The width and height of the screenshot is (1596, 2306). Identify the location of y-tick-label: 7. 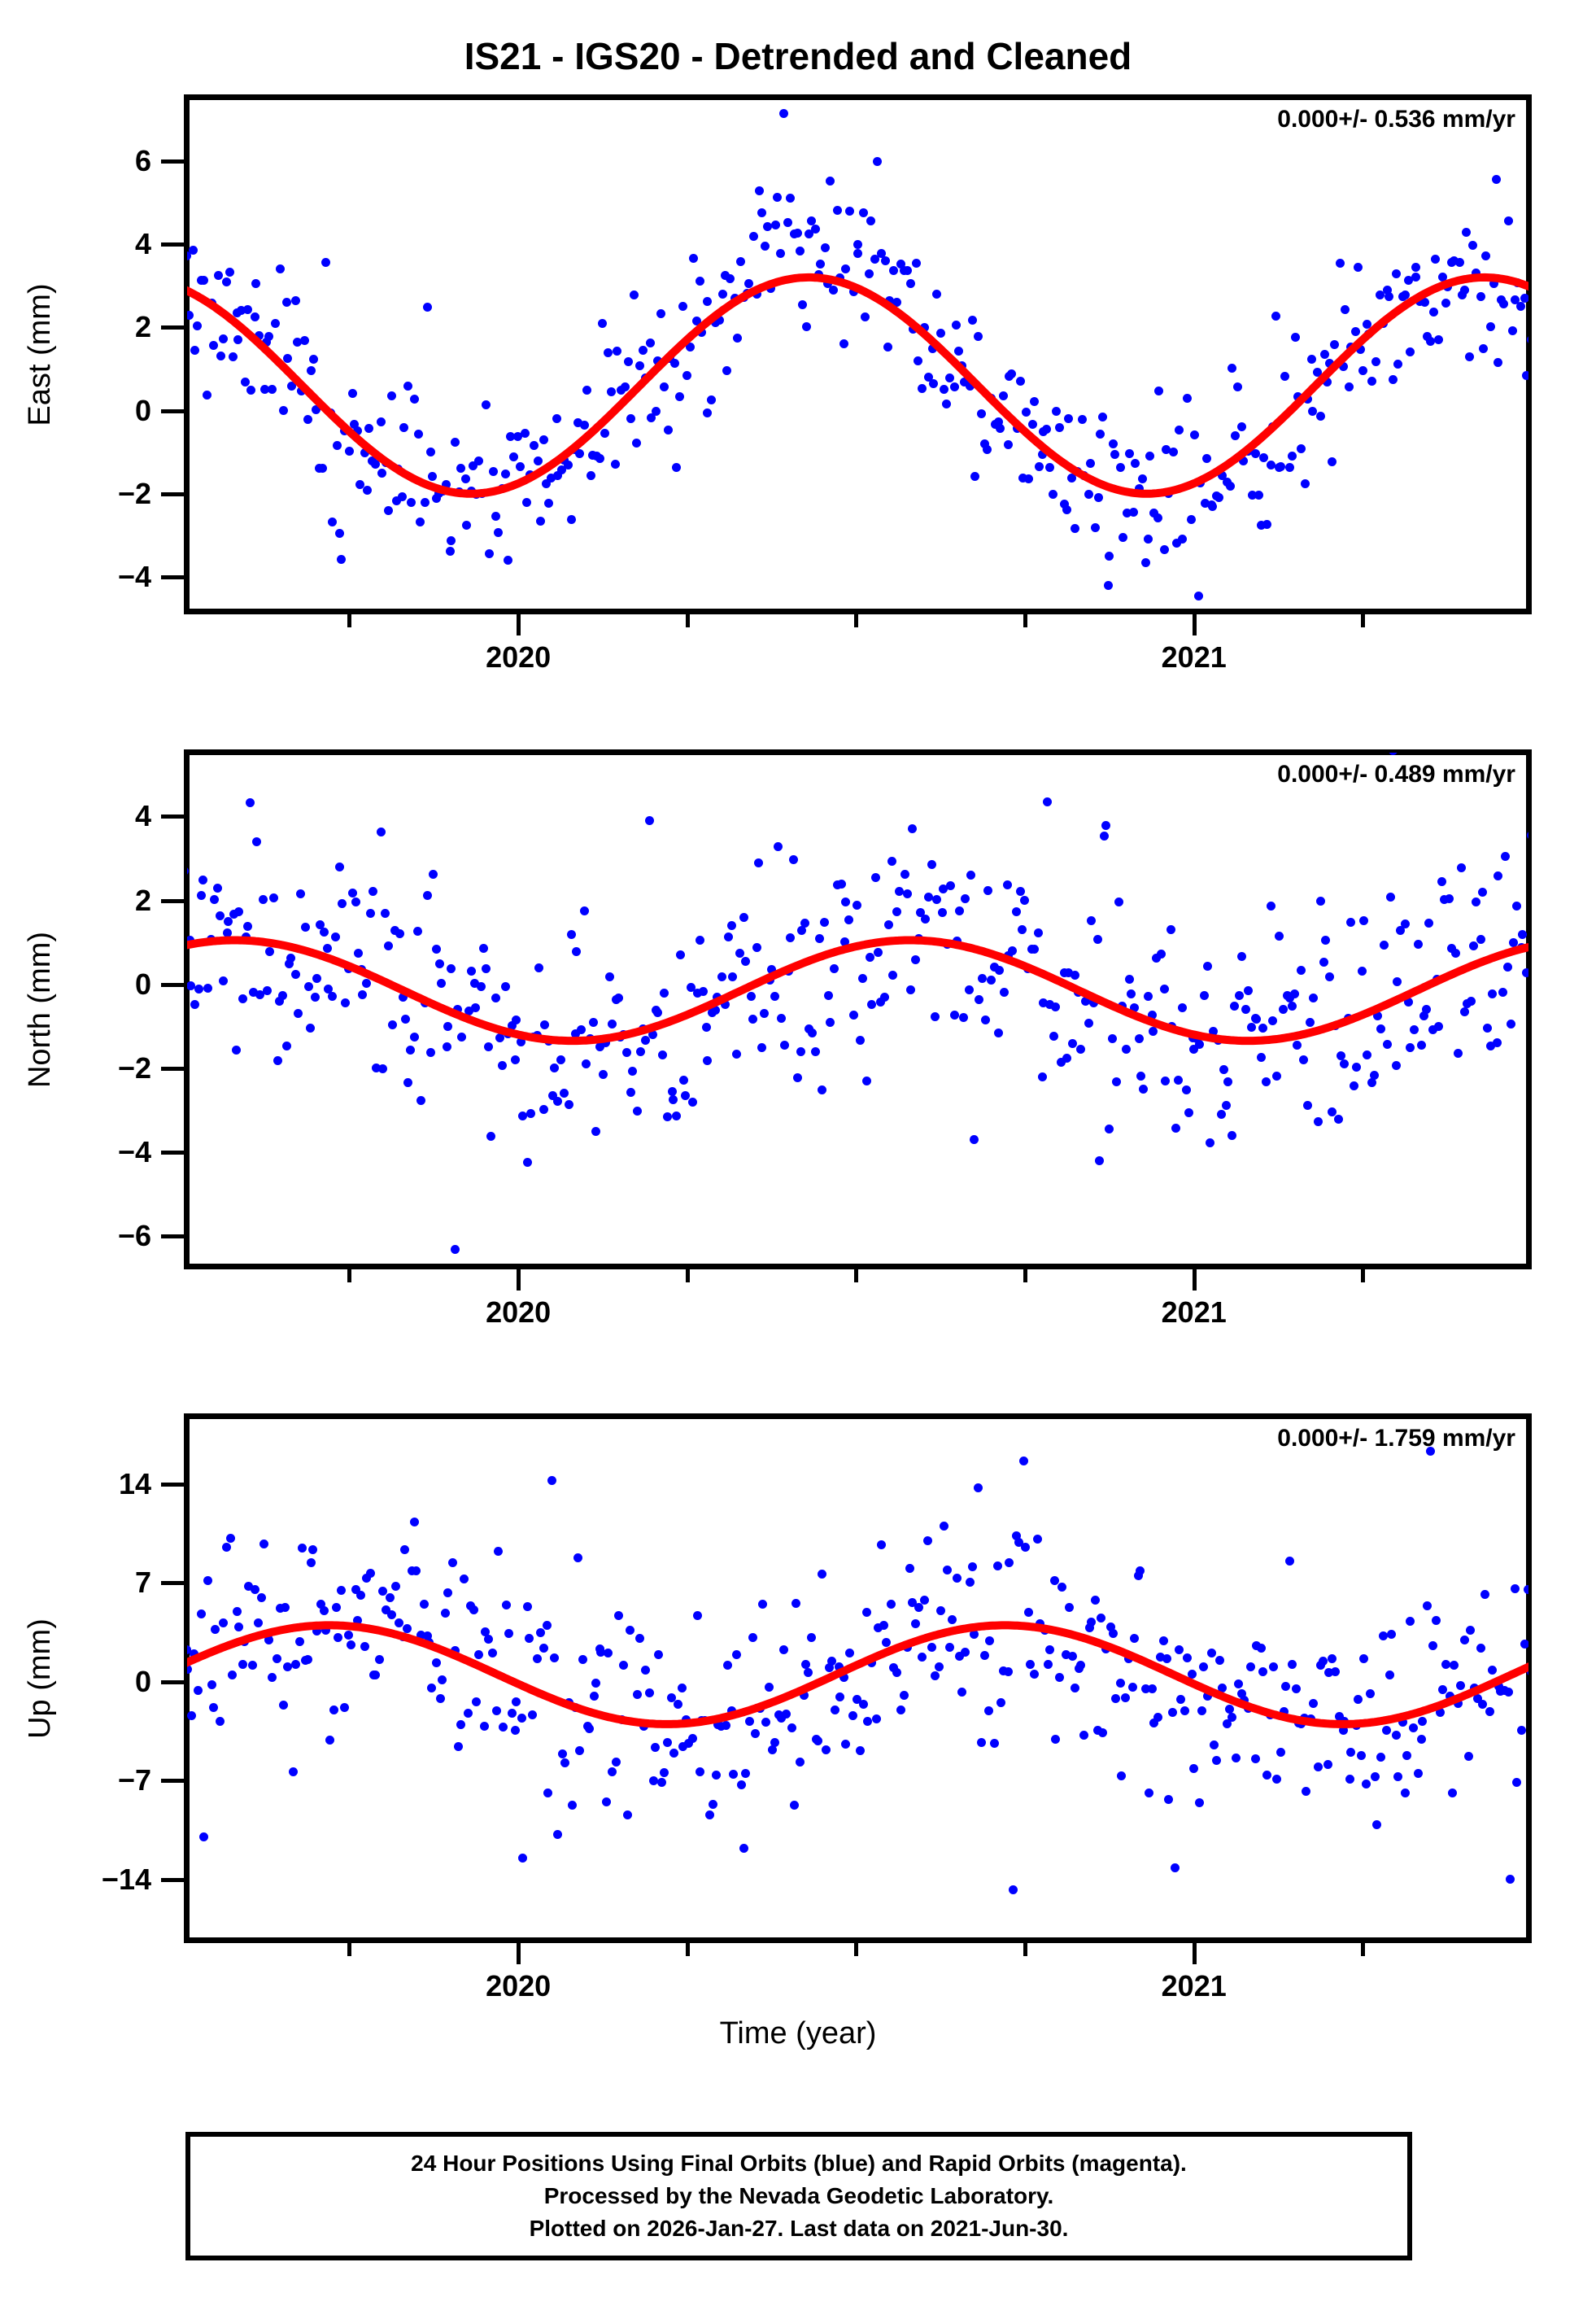
(142, 1583).